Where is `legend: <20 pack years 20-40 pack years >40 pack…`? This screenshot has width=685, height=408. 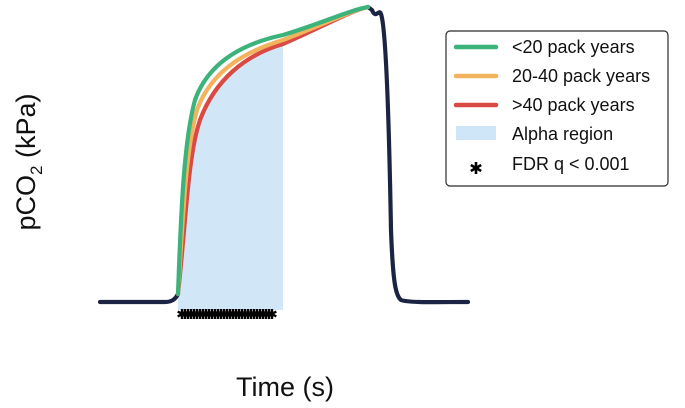 legend: <20 pack years 20-40 pack years >40 pack… is located at coordinates (557, 108).